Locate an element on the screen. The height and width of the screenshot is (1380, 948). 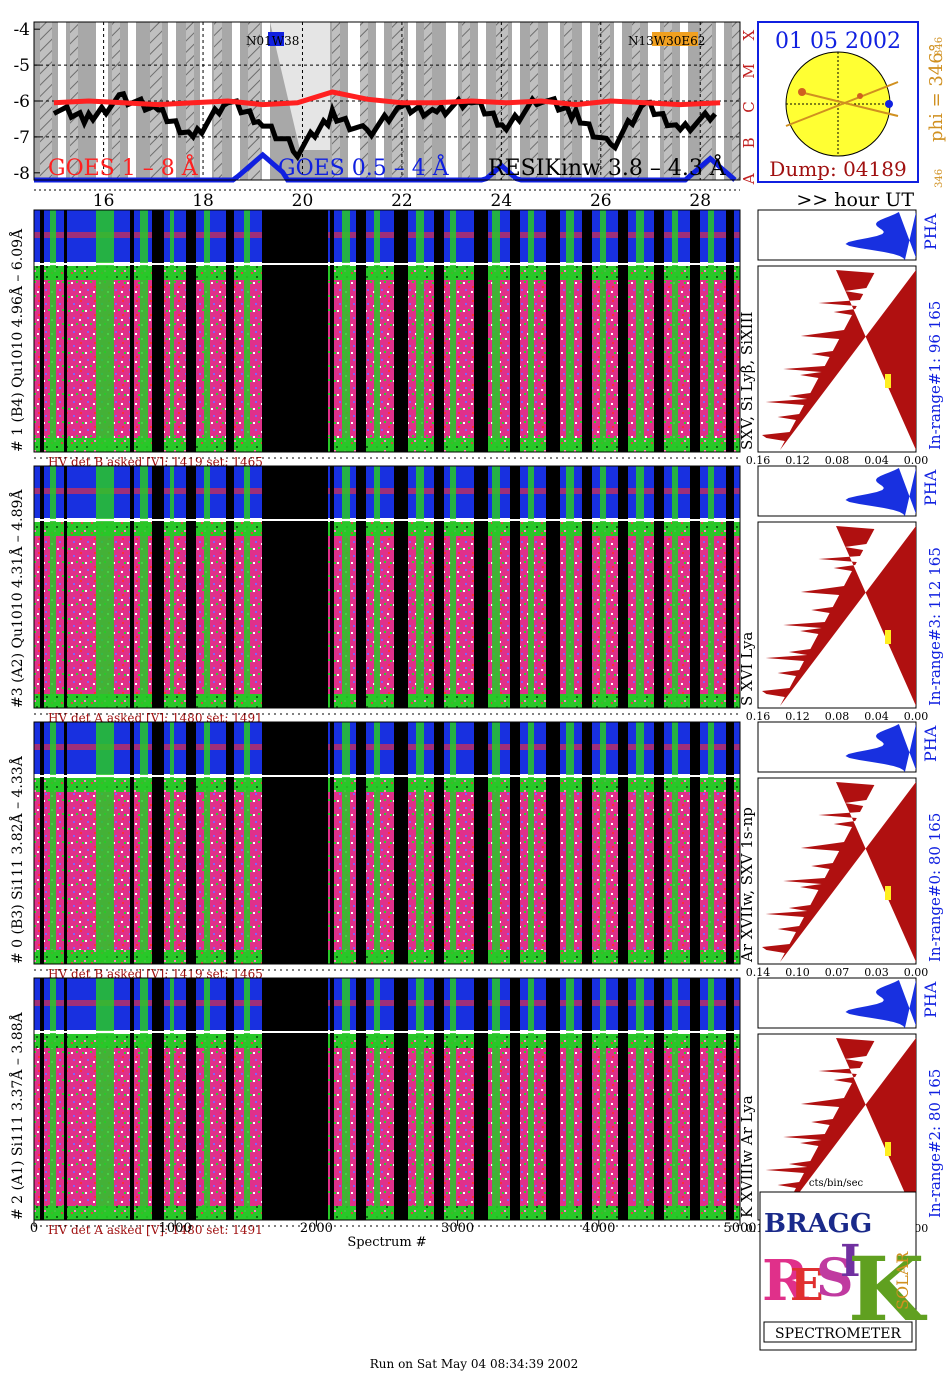
hist-tick-label: 0.08 is located at coordinates (837, 460).